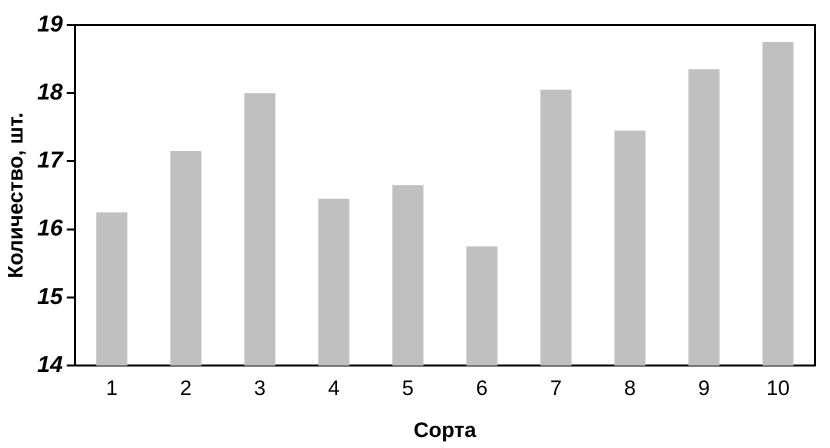 The image size is (830, 448). What do you see at coordinates (50, 363) in the screenshot?
I see `y-tick-label: 14` at bounding box center [50, 363].